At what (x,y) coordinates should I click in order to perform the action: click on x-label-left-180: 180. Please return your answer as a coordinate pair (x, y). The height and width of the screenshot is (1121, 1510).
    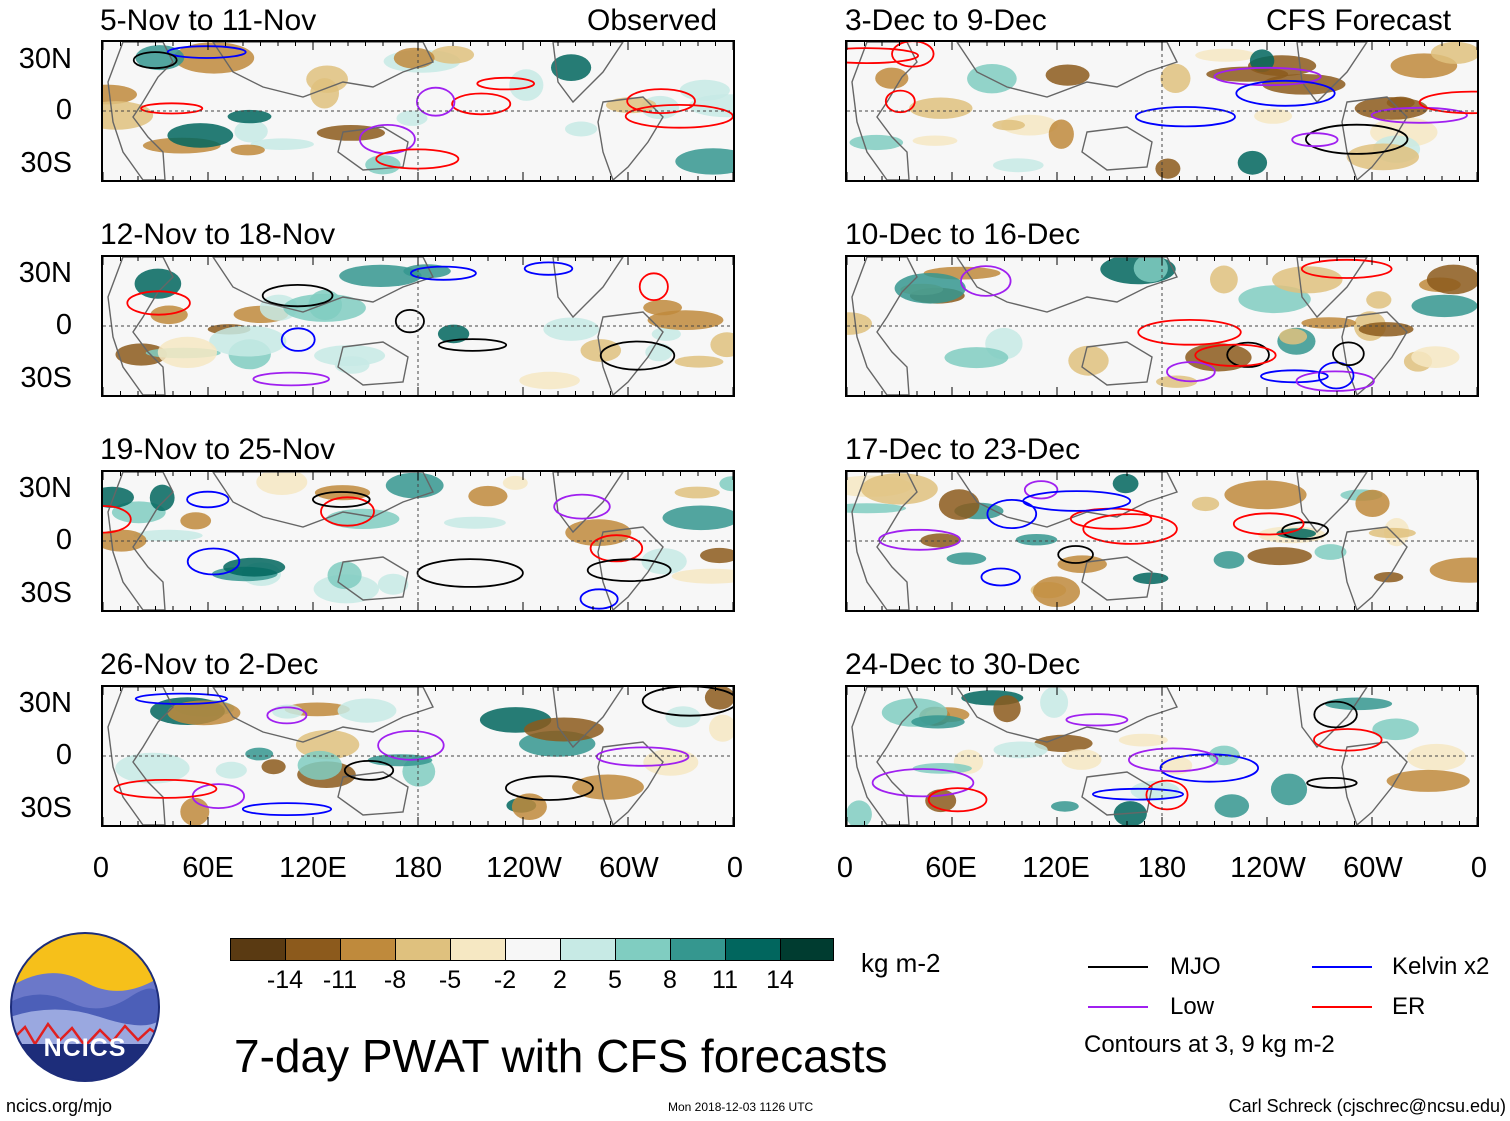
    Looking at the image, I should click on (418, 868).